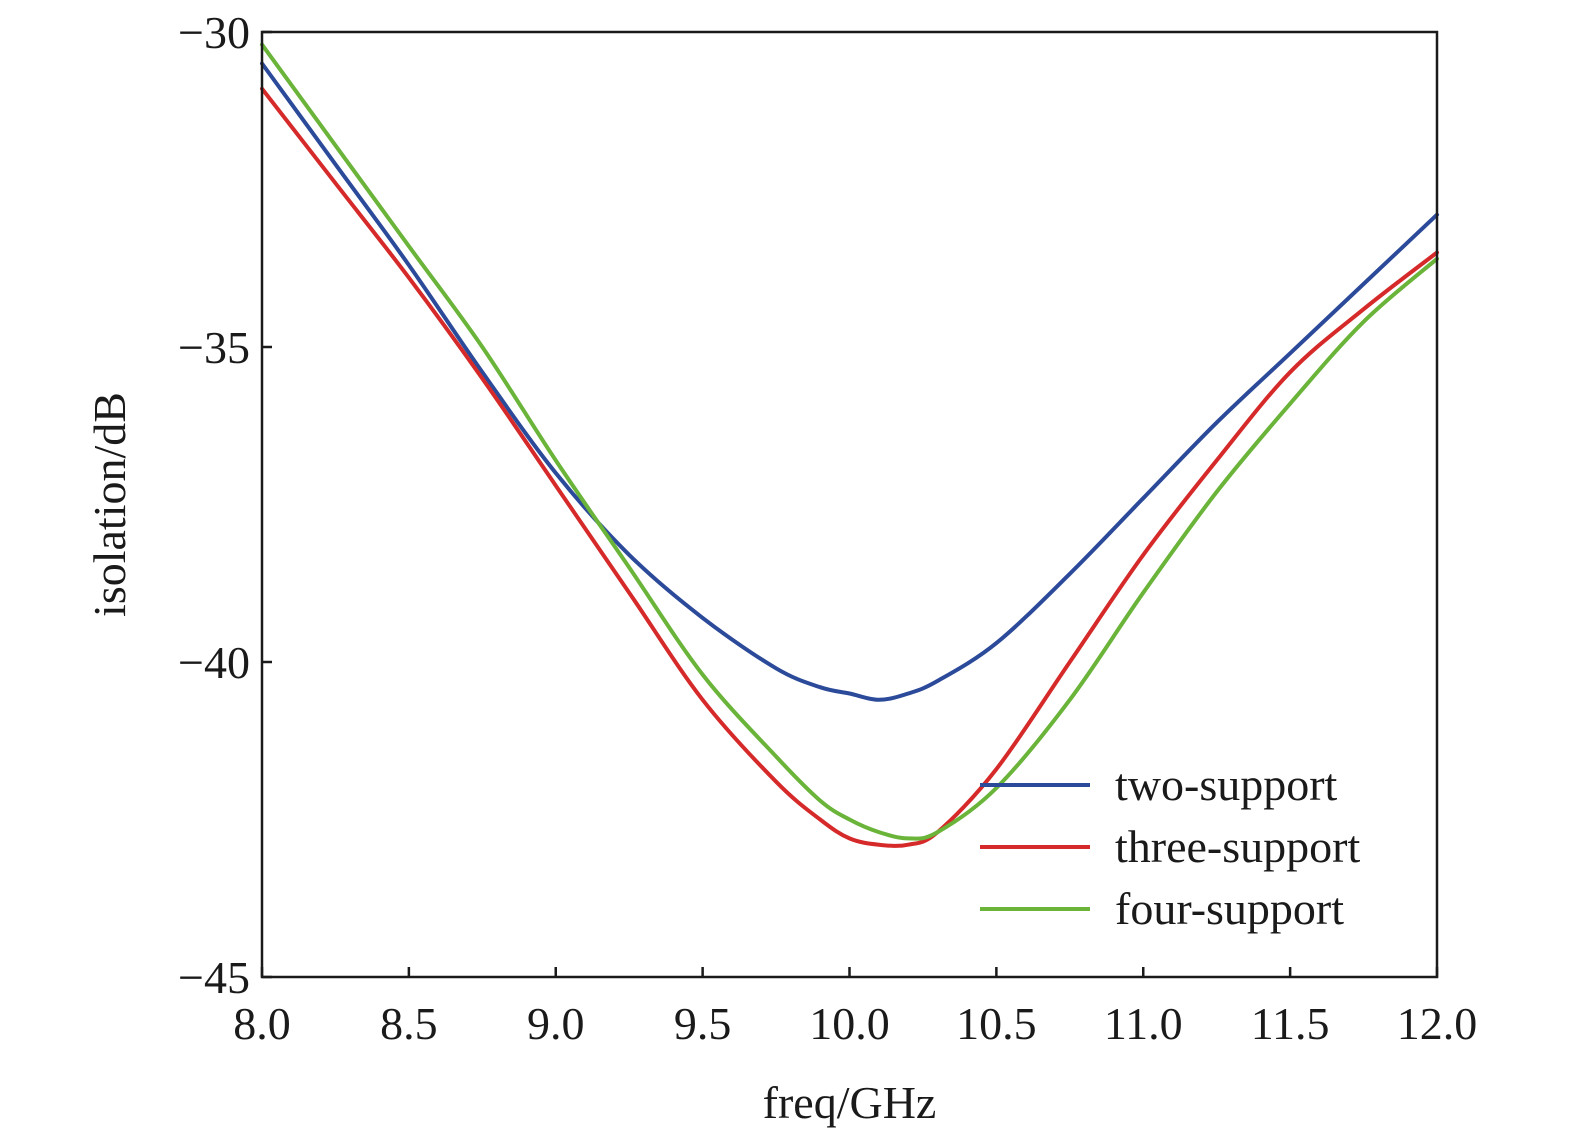 The height and width of the screenshot is (1139, 1575). I want to click on x-tick-label: 11.0, so click(1143, 1023).